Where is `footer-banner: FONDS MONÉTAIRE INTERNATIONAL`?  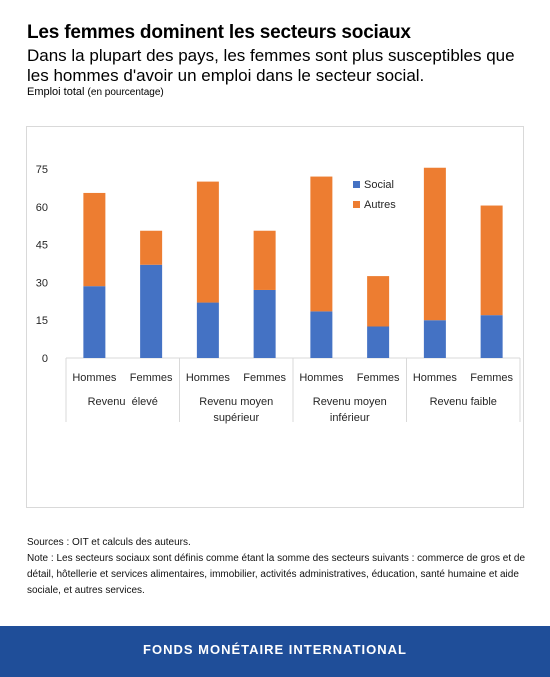 footer-banner: FONDS MONÉTAIRE INTERNATIONAL is located at coordinates (275, 651).